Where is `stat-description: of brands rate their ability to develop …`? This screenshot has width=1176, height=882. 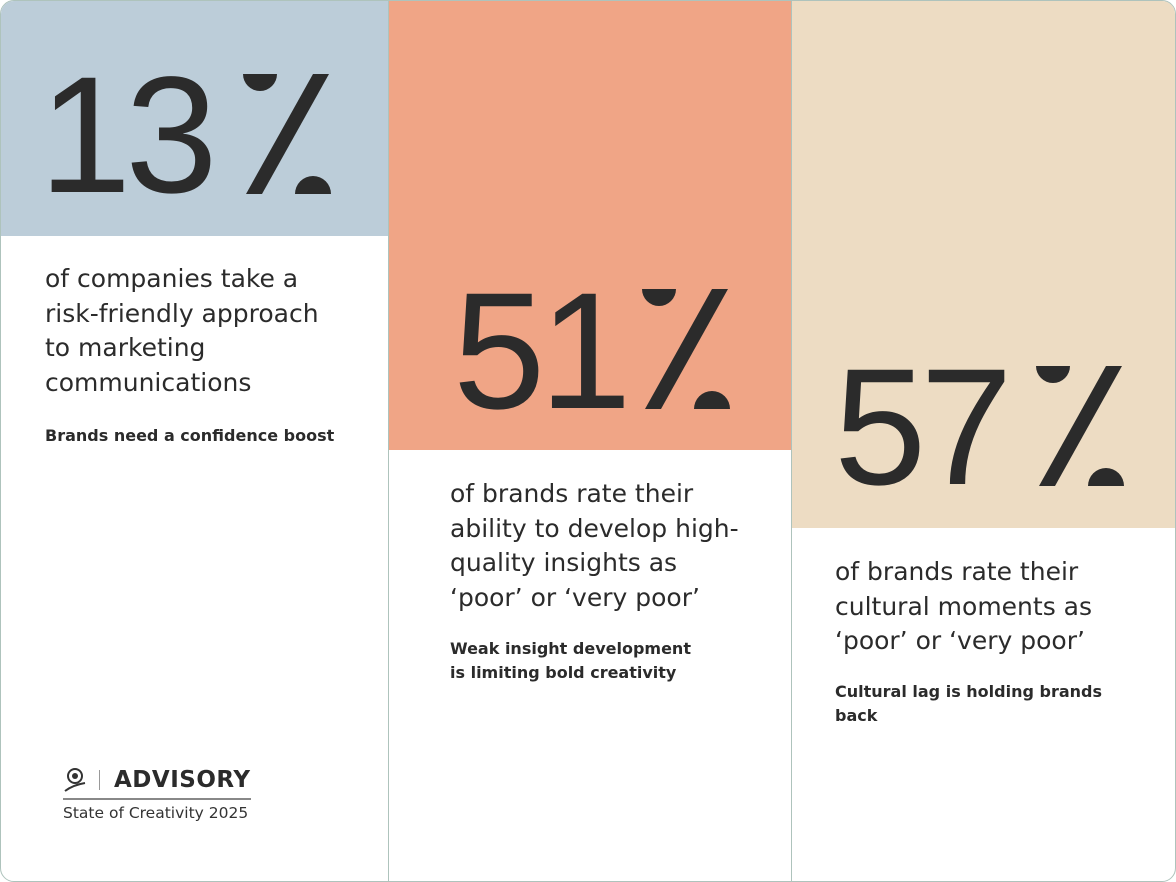 stat-description: of brands rate their ability to develop … is located at coordinates (594, 546).